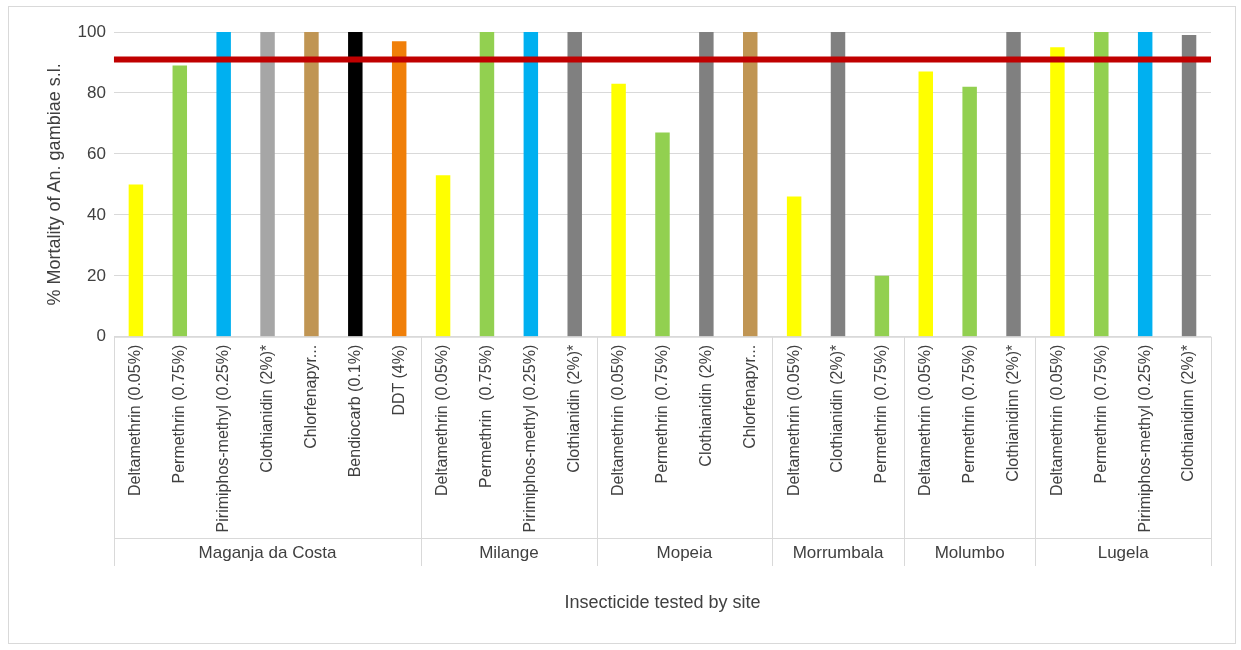  What do you see at coordinates (53, 184) in the screenshot?
I see `y-axis-title: % Mortality of An. gambiae s.l.` at bounding box center [53, 184].